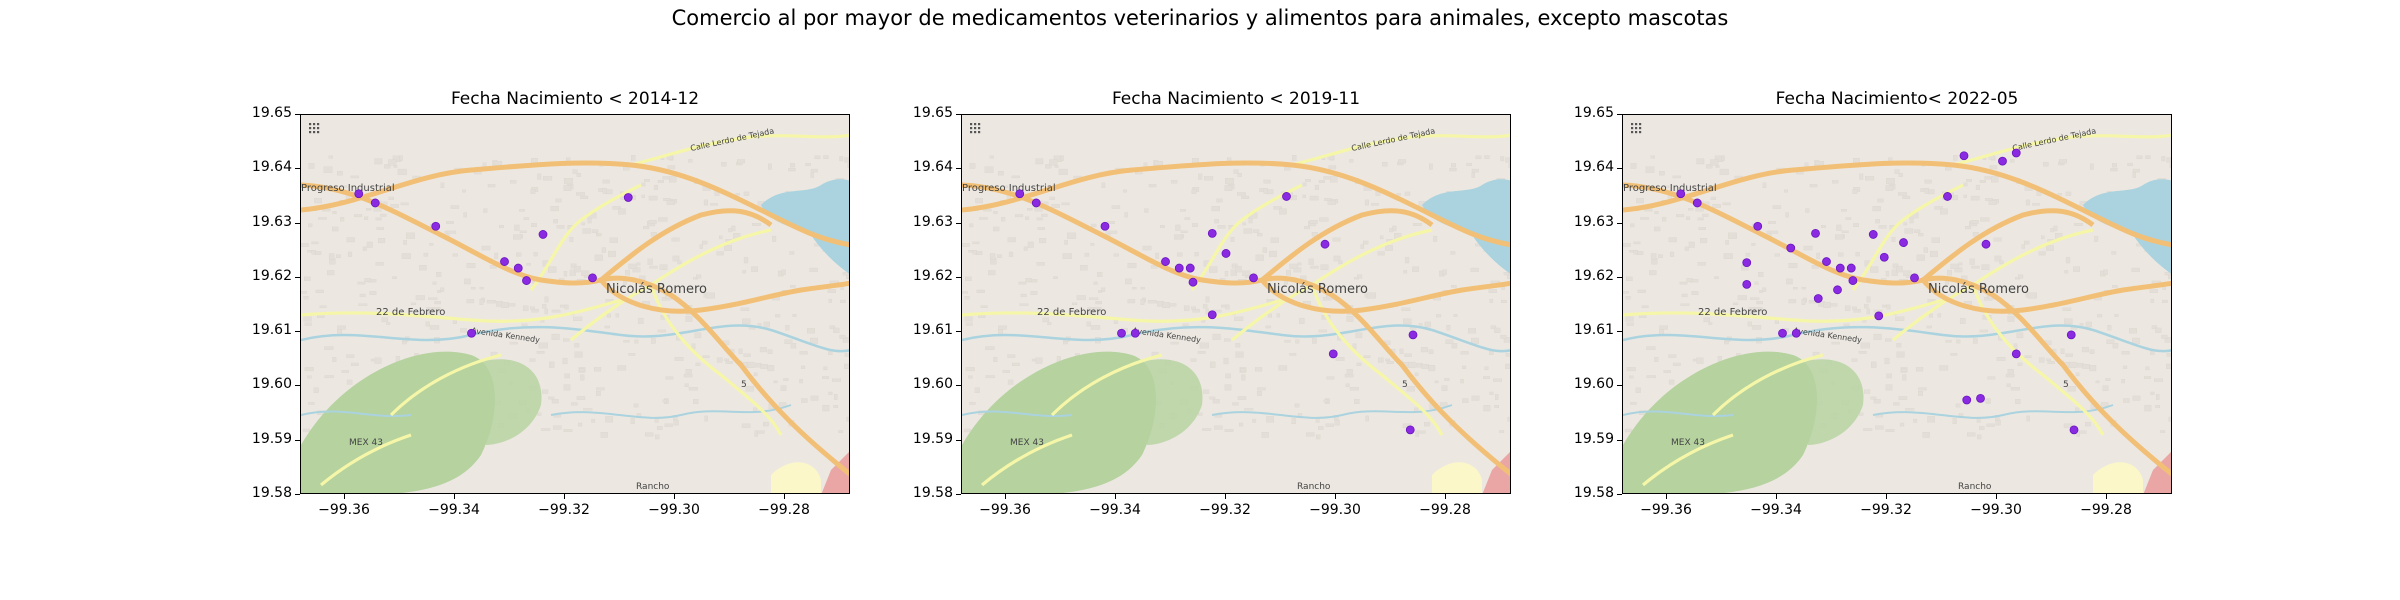 This screenshot has height=600, width=2400. What do you see at coordinates (2106, 510) in the screenshot?
I see `x-tick-label: −99.28` at bounding box center [2106, 510].